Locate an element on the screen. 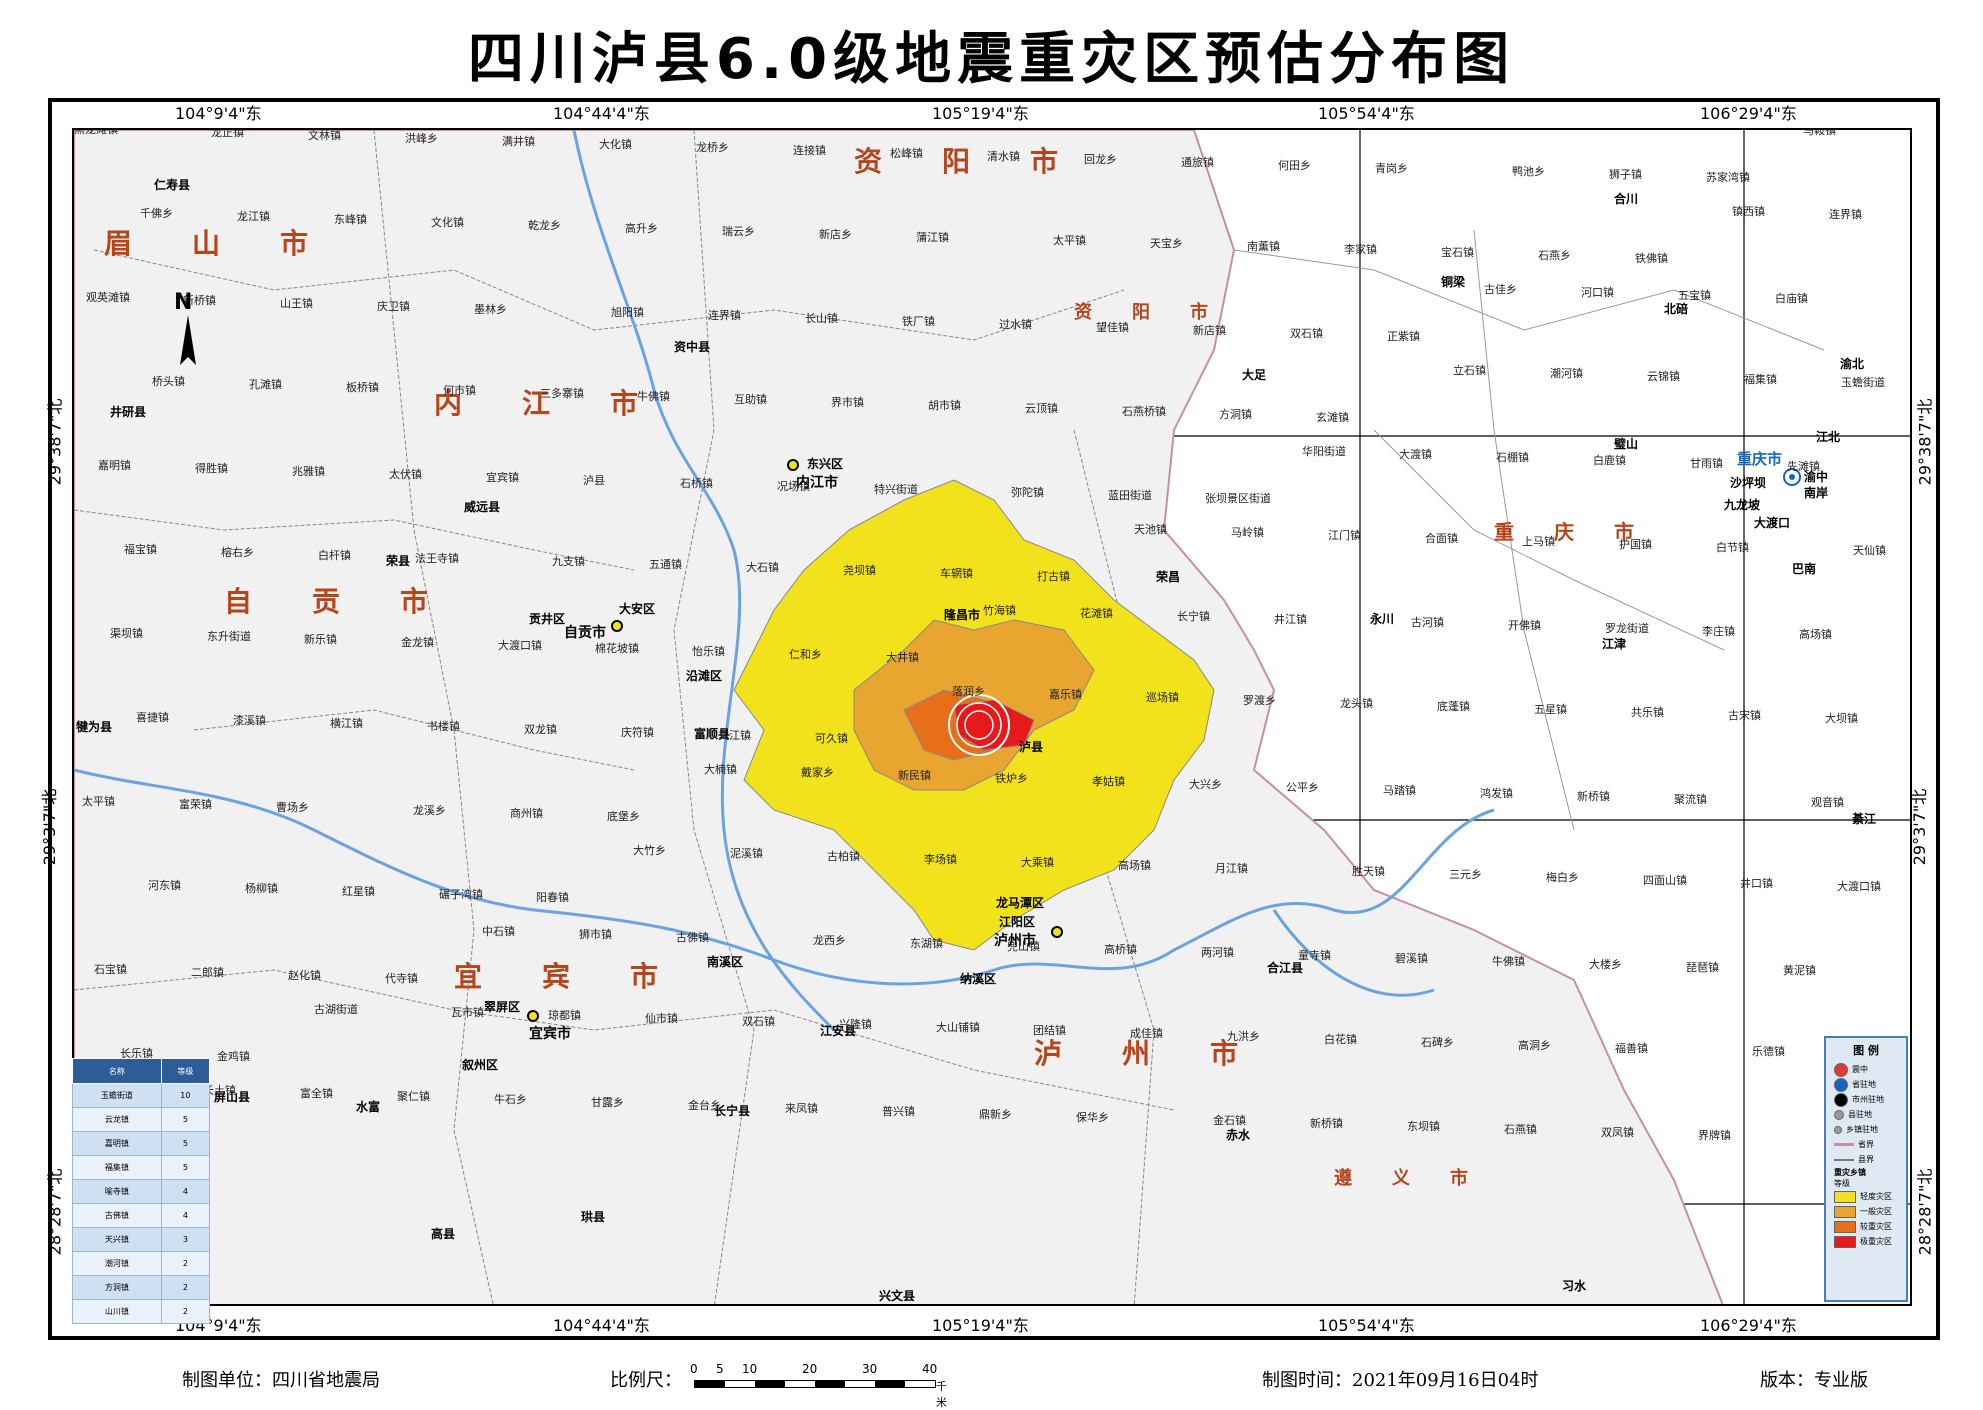 The width and height of the screenshot is (1983, 1410). city-label: 犍为县 is located at coordinates (94, 727).